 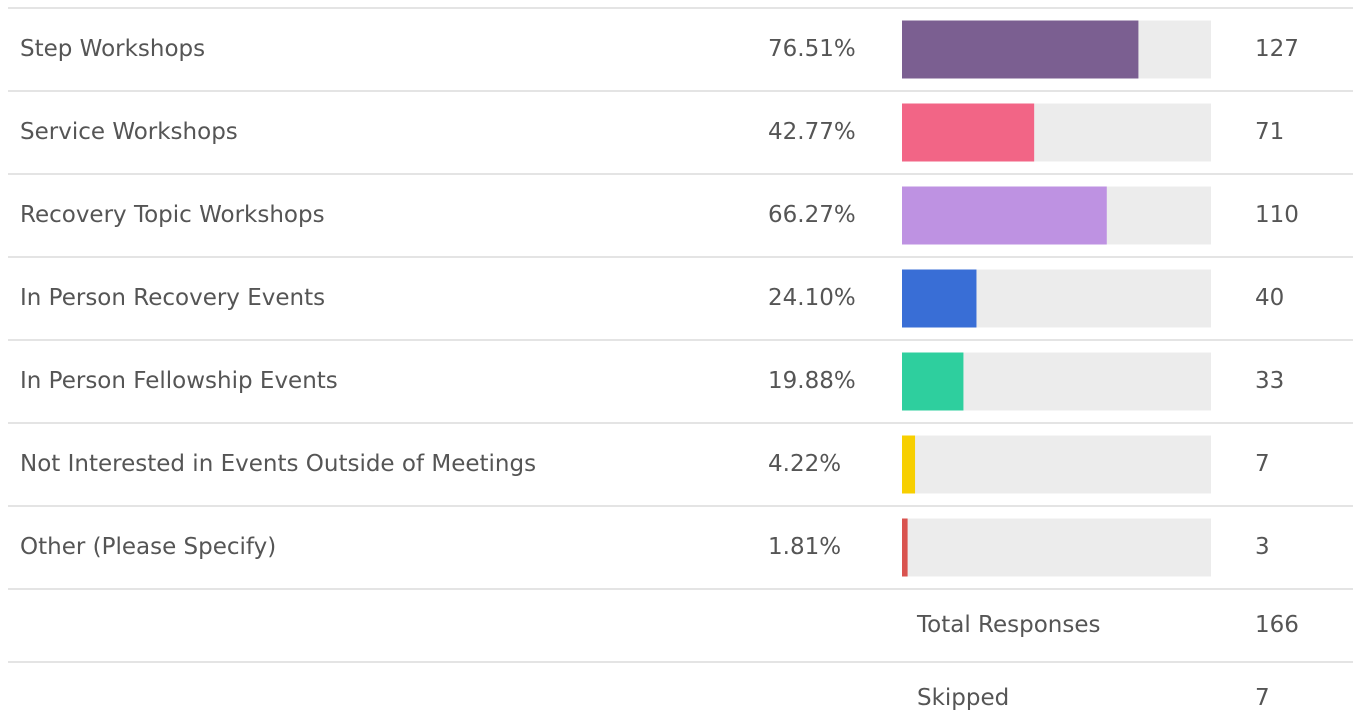 What do you see at coordinates (129, 132) in the screenshot?
I see `category-label: Service Workshops` at bounding box center [129, 132].